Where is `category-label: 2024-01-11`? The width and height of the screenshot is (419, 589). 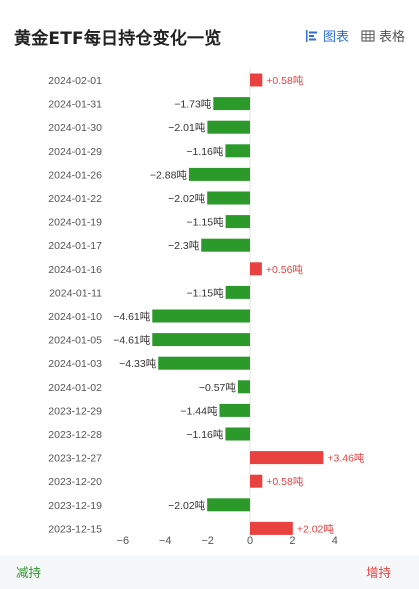
category-label: 2024-01-11 is located at coordinates (75, 293).